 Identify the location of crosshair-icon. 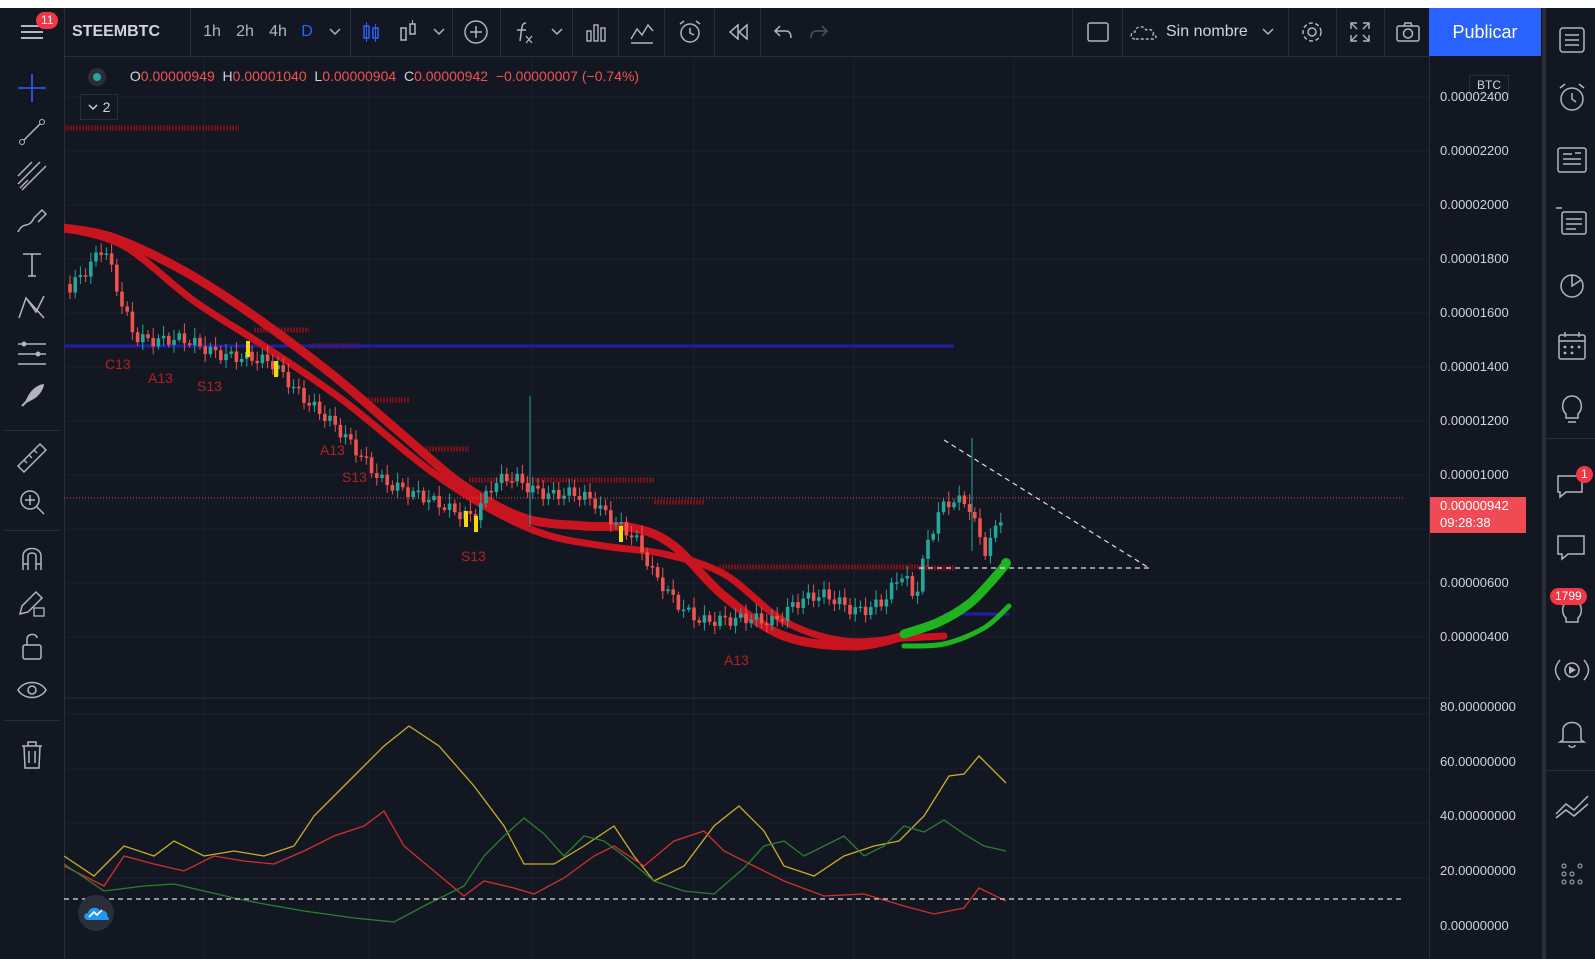
(32, 88).